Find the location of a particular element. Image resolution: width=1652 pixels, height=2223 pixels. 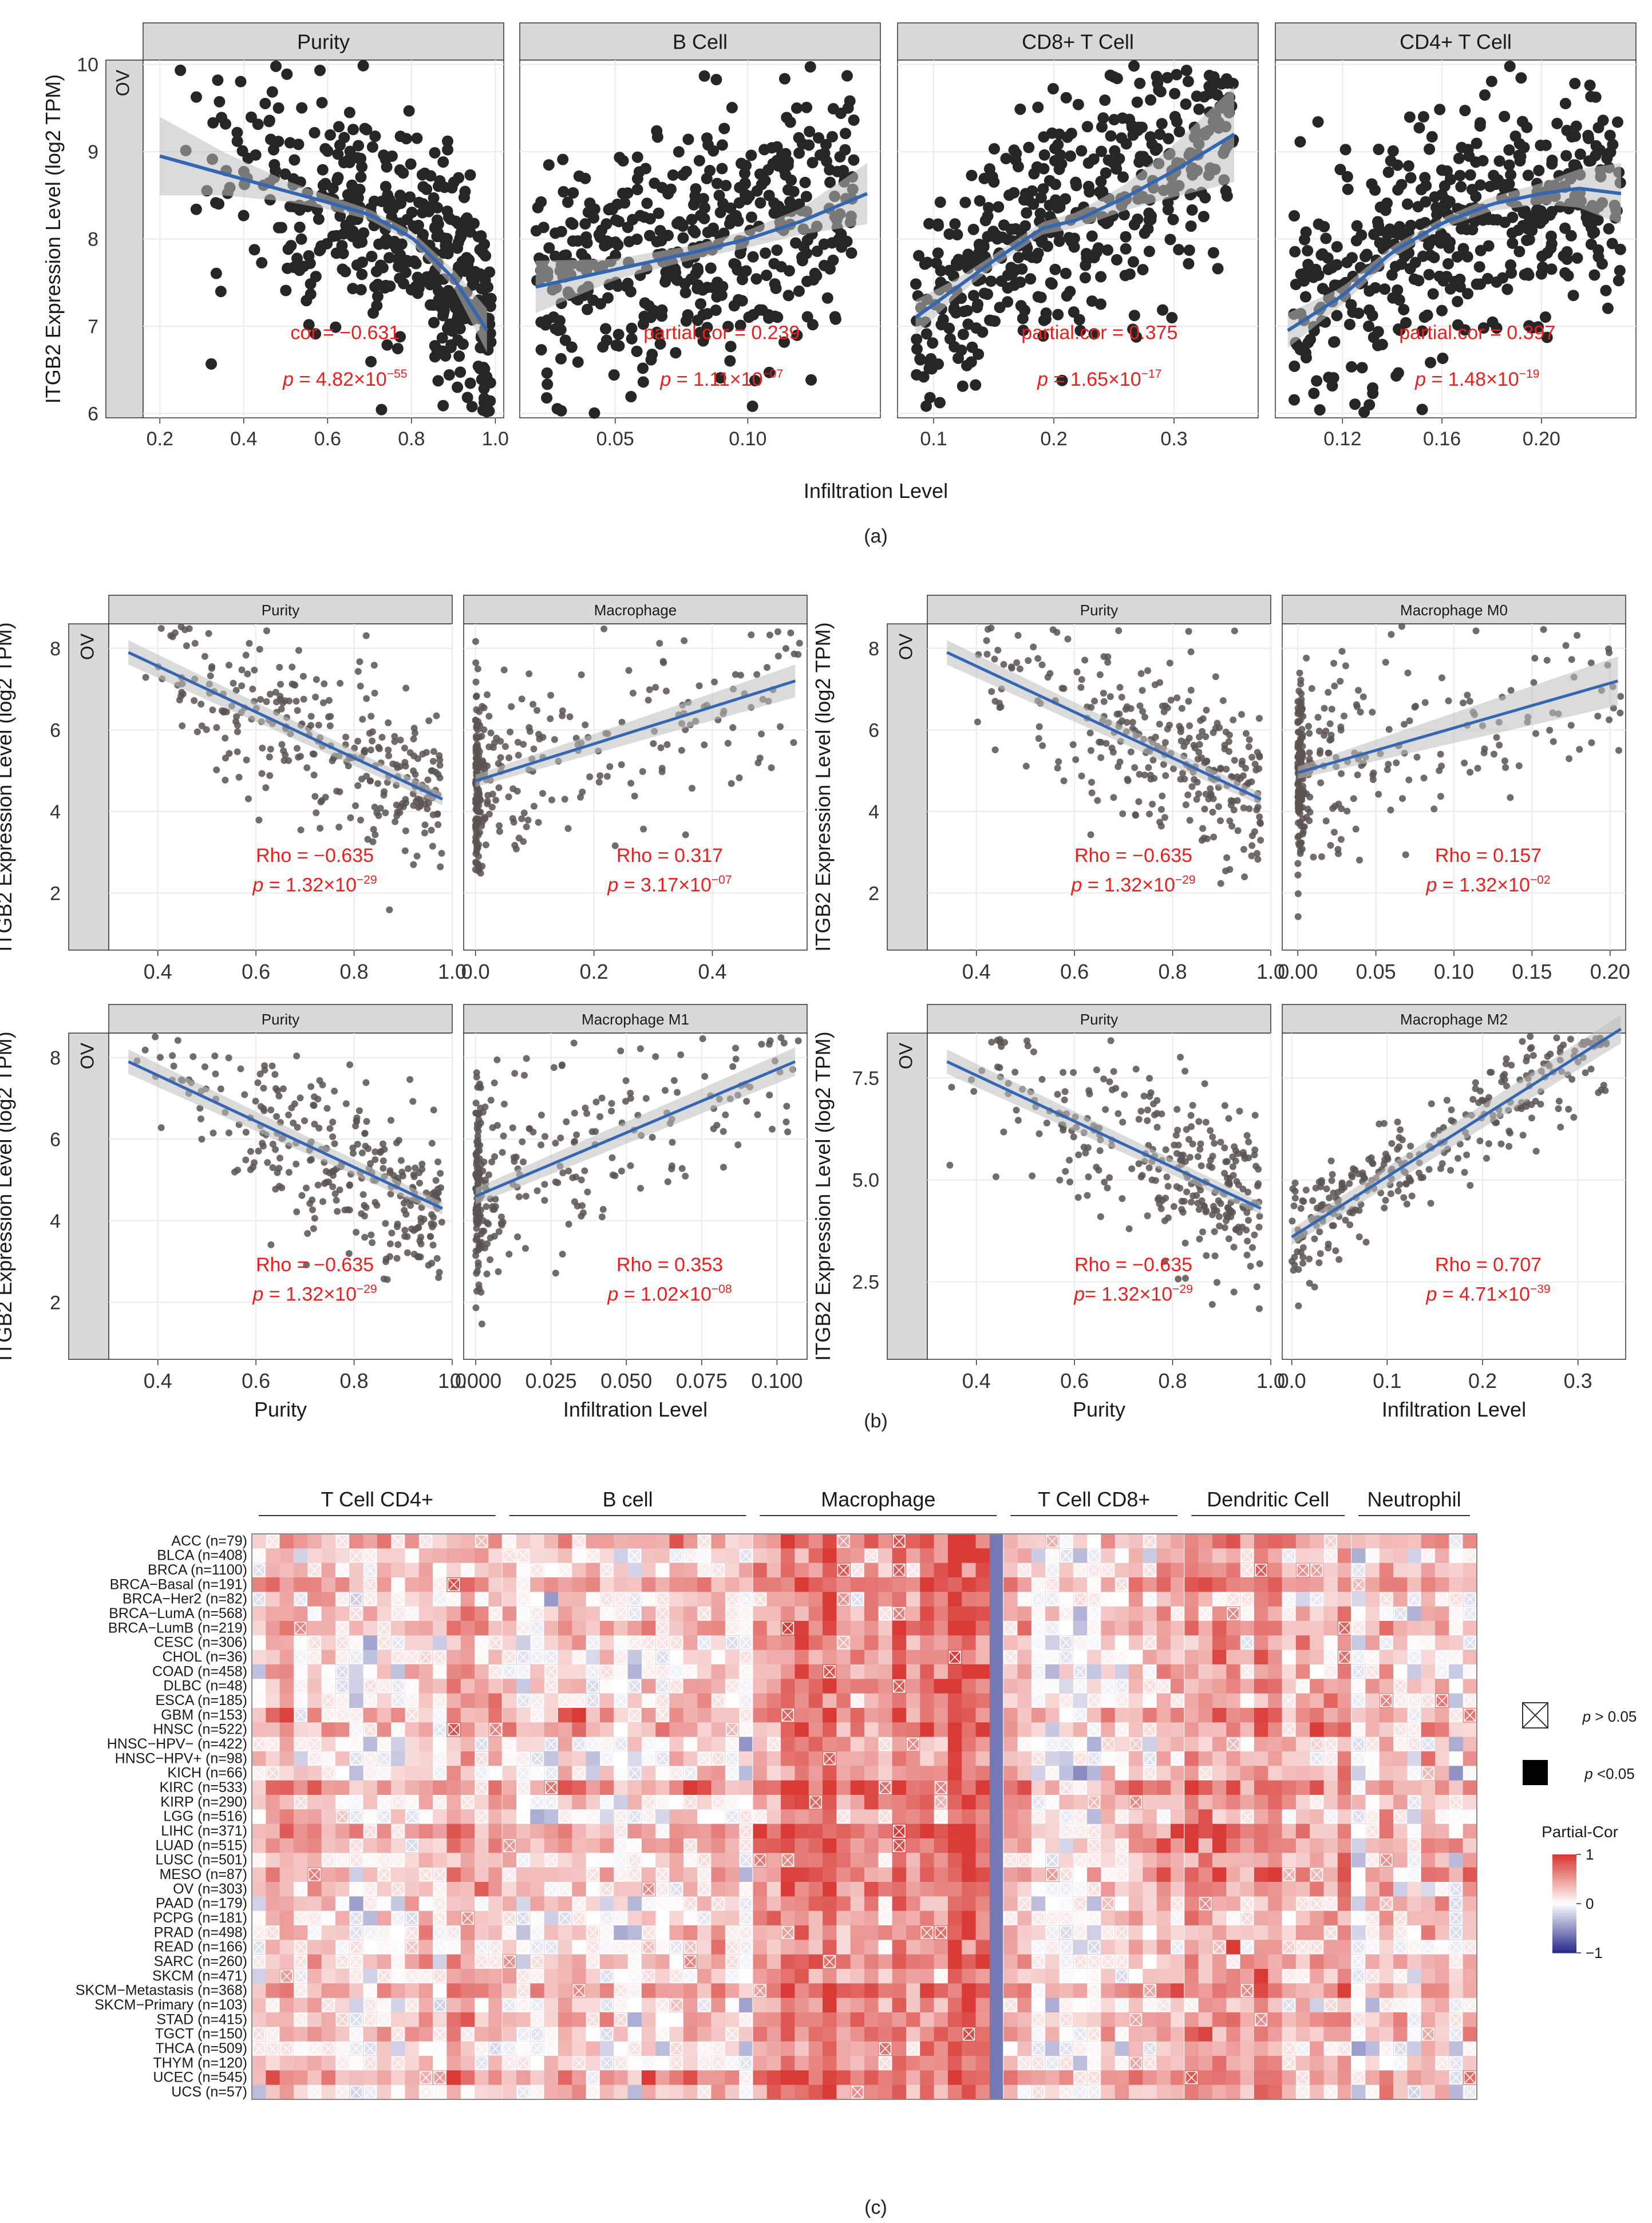

y-axis-label: ITGB2 Expression Level (log2 TPM) is located at coordinates (8, 1196).